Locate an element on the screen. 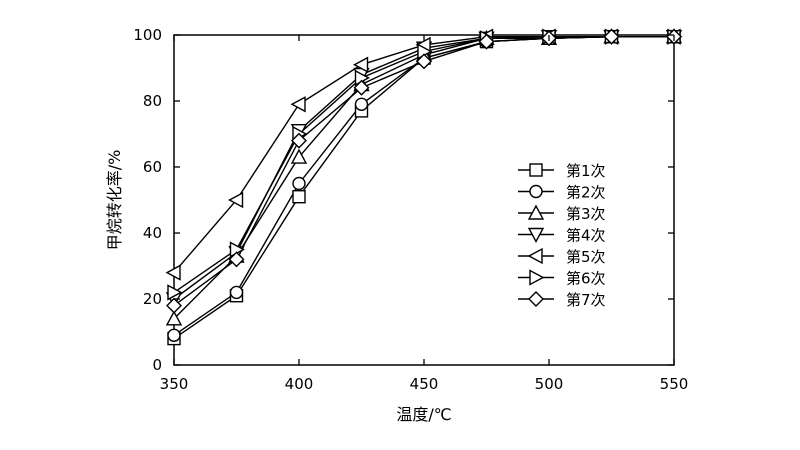 The image size is (800, 450). y-tick-label: 100 is located at coordinates (147, 35).